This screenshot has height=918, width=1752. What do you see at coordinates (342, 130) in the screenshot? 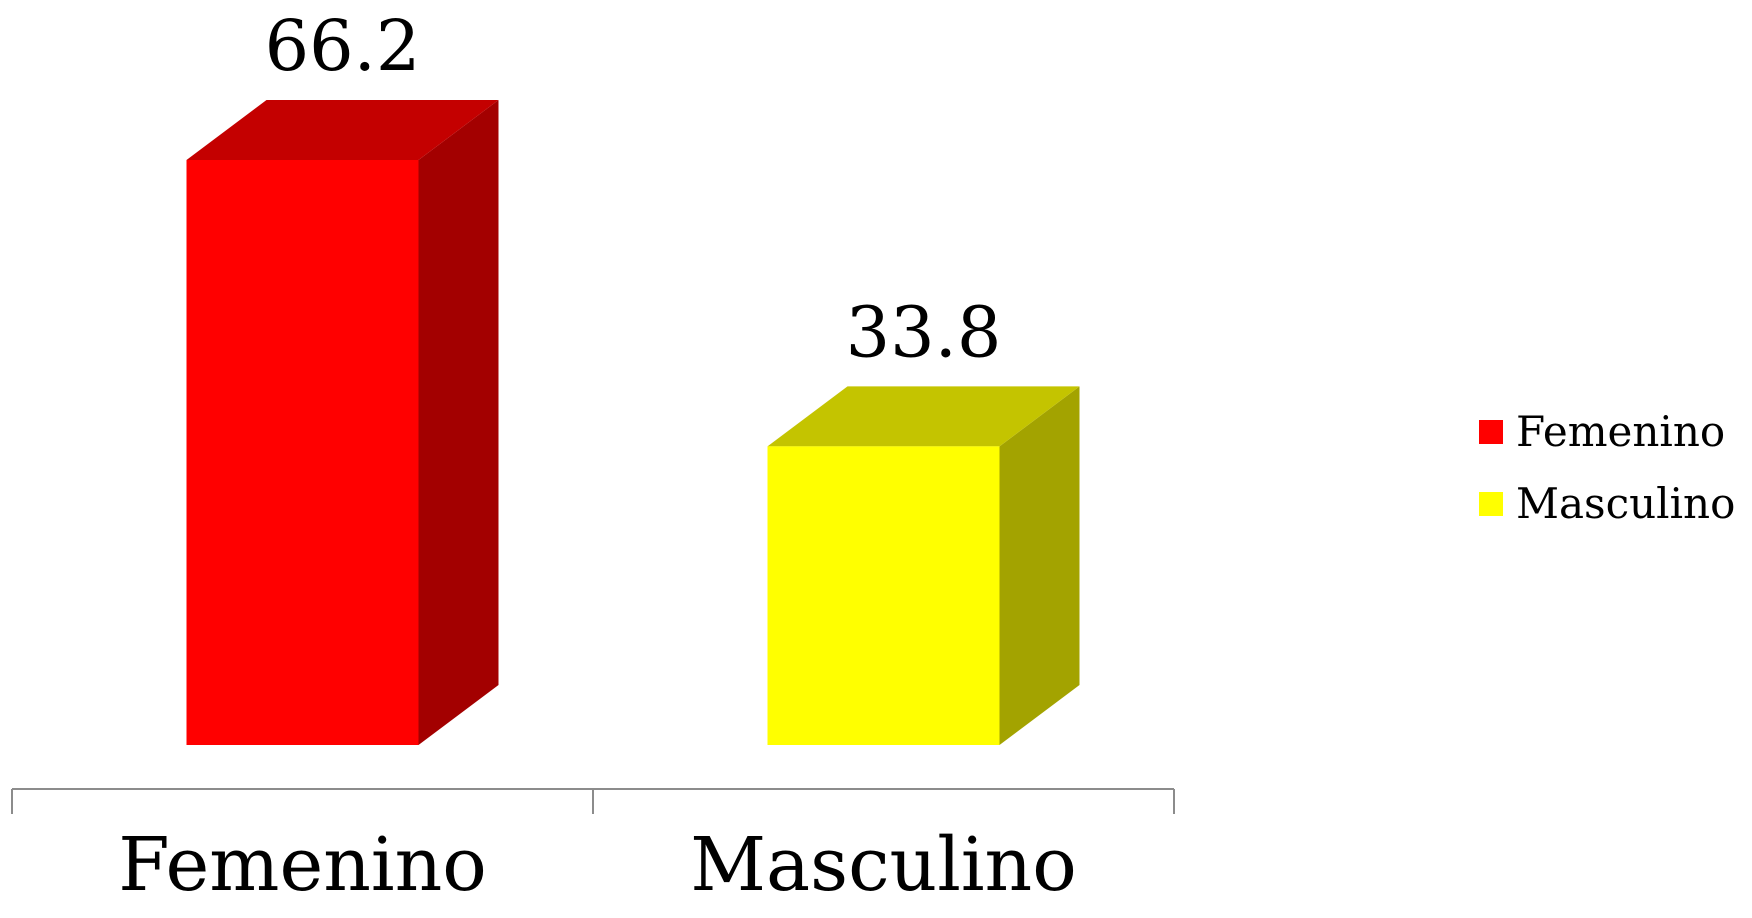
I see `bar-top-femenino` at bounding box center [342, 130].